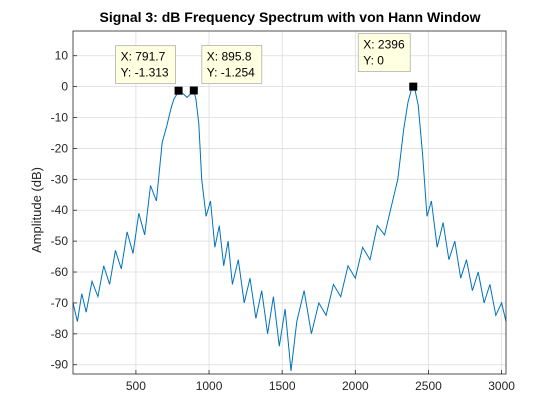 This screenshot has height=420, width=560. What do you see at coordinates (384, 45) in the screenshot?
I see `datatip-x-label: X: 2396` at bounding box center [384, 45].